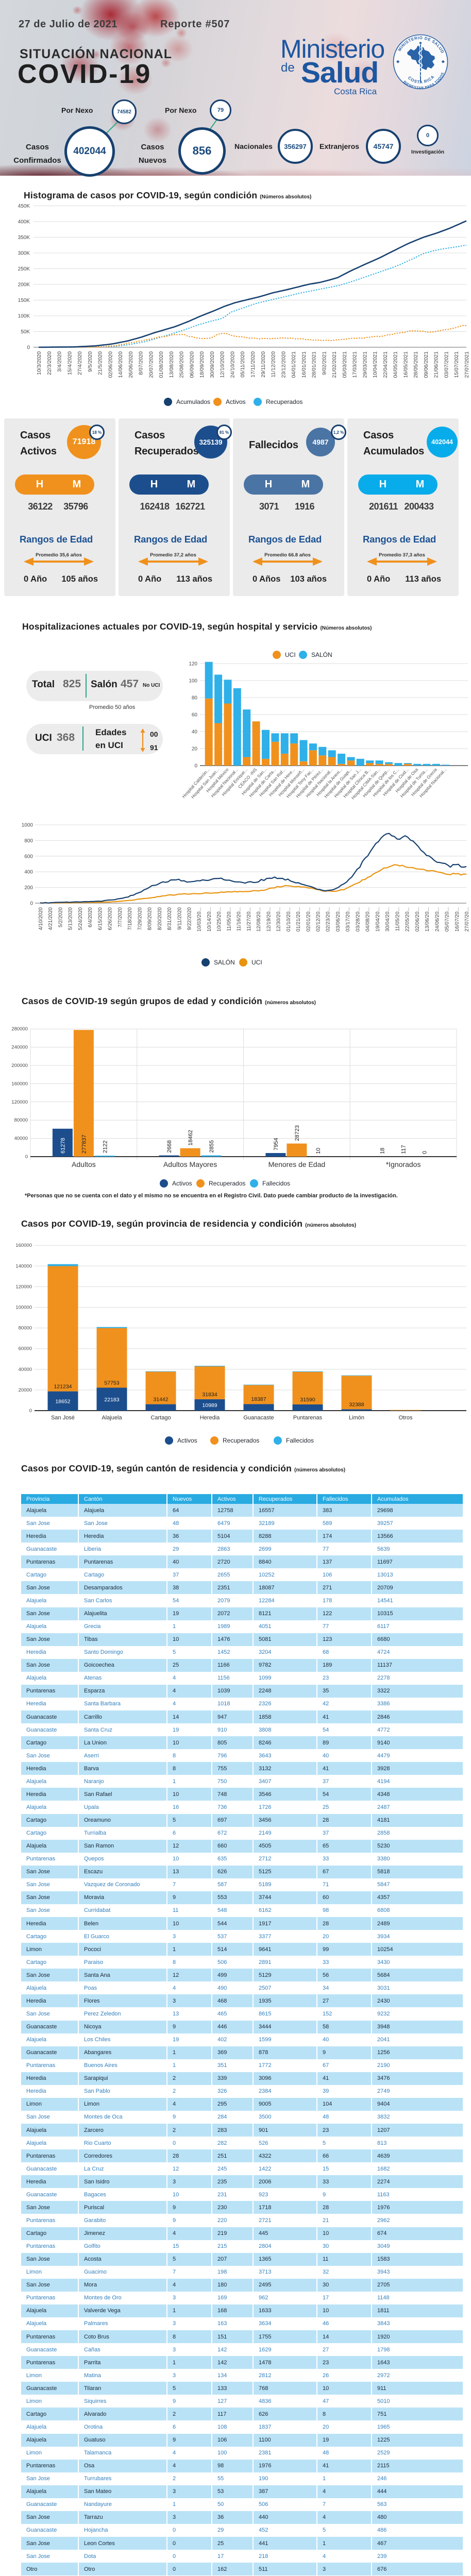  I want to click on svg-text: 18387, so click(258, 1399).